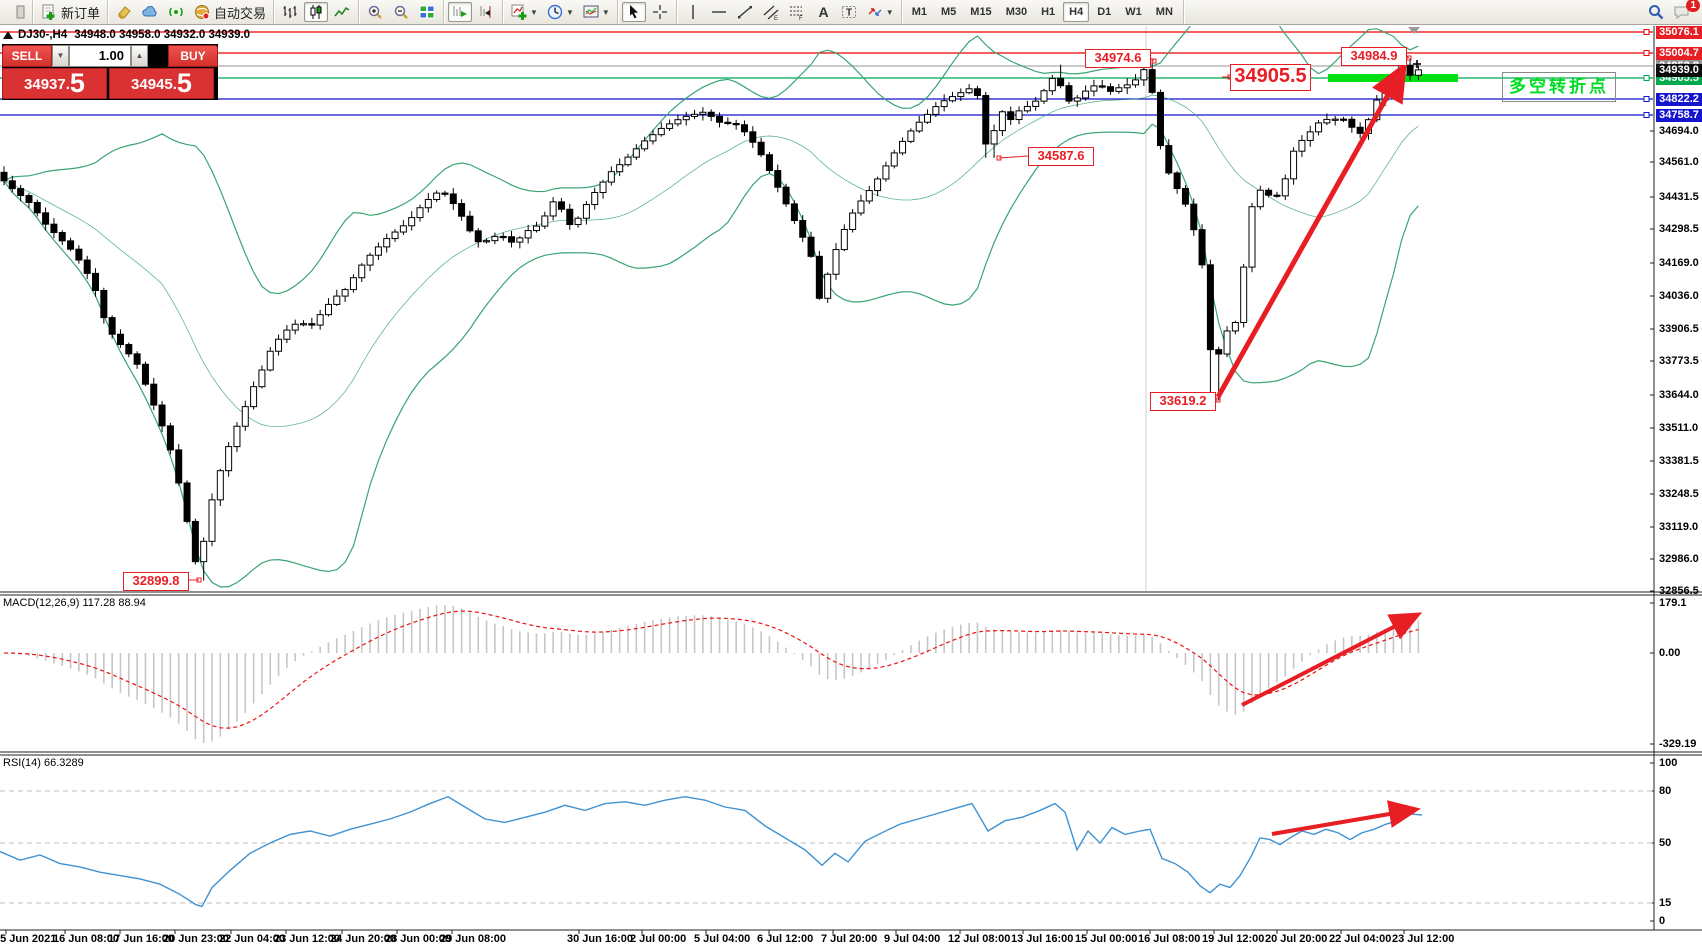  I want to click on chart-ohlc-values: 34948.0 34958.0 34932.0 34939.0, so click(162, 35).